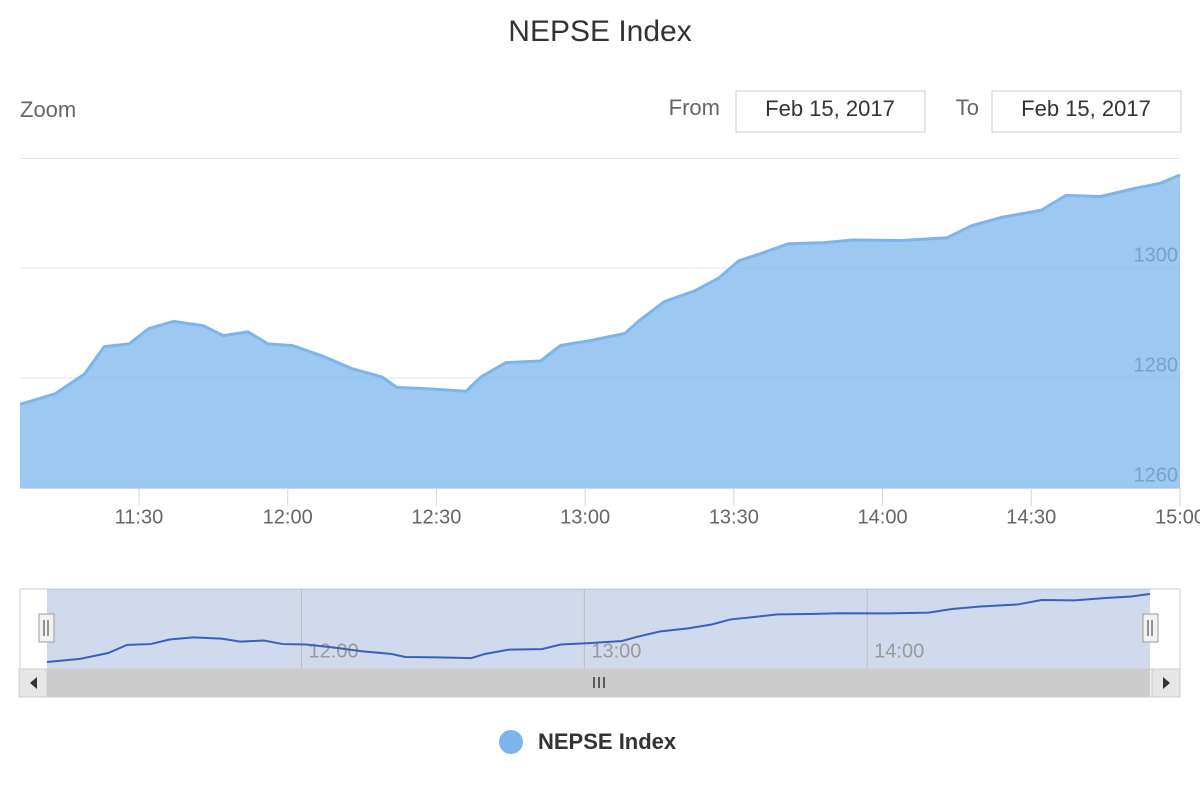 This screenshot has height=805, width=1200. Describe the element at coordinates (46, 628) in the screenshot. I see `navigator-handle-left` at that location.